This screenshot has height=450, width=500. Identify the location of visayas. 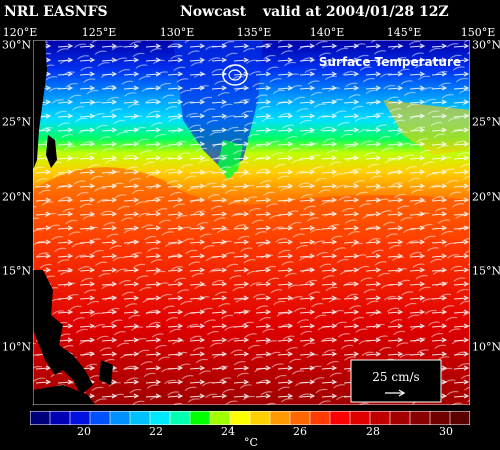
(64, 395).